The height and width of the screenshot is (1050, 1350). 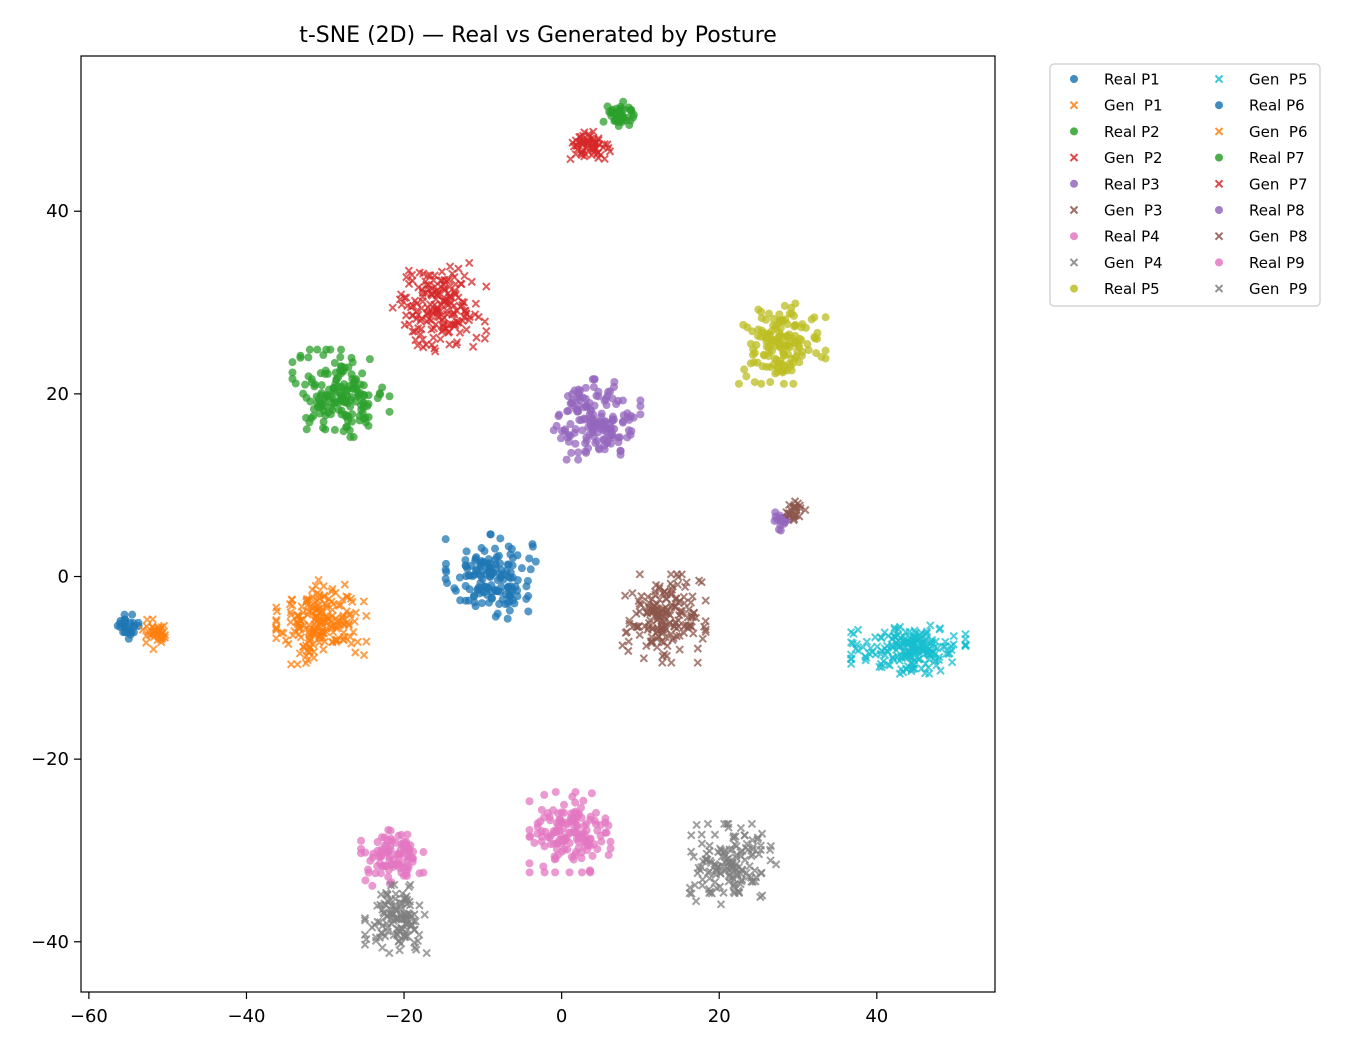 I want to click on series-real-p4, so click(x=570, y=832).